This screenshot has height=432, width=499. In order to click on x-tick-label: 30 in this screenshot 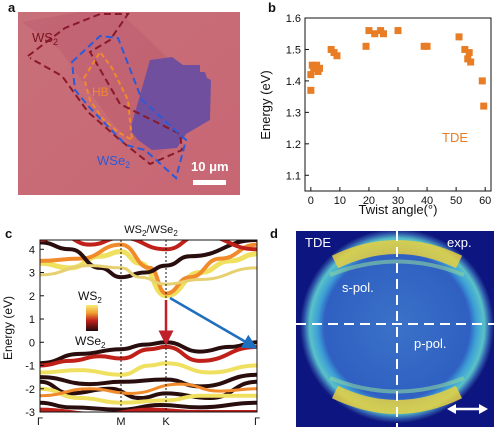, I will do `click(398, 201)`.